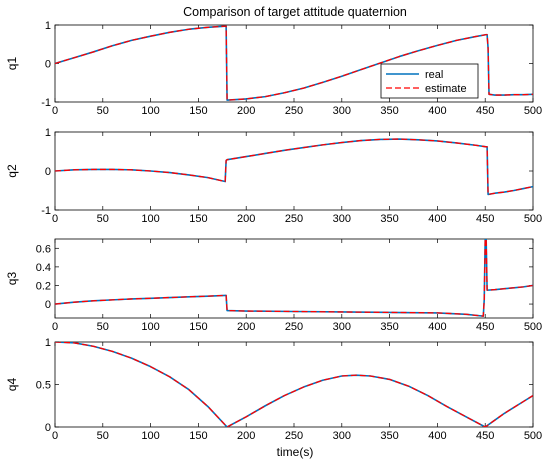 The image size is (550, 466). I want to click on y-tick-label: 0.6, so click(43, 249).